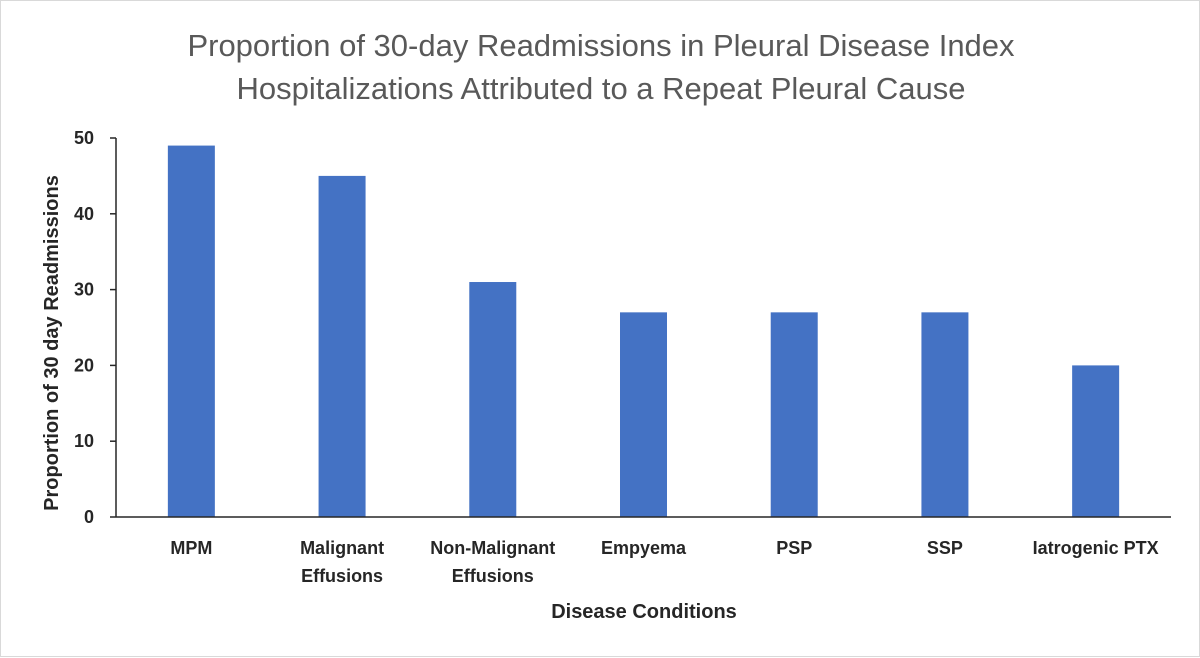 This screenshot has width=1200, height=658. Describe the element at coordinates (84, 365) in the screenshot. I see `y-tick-label: 20` at that location.